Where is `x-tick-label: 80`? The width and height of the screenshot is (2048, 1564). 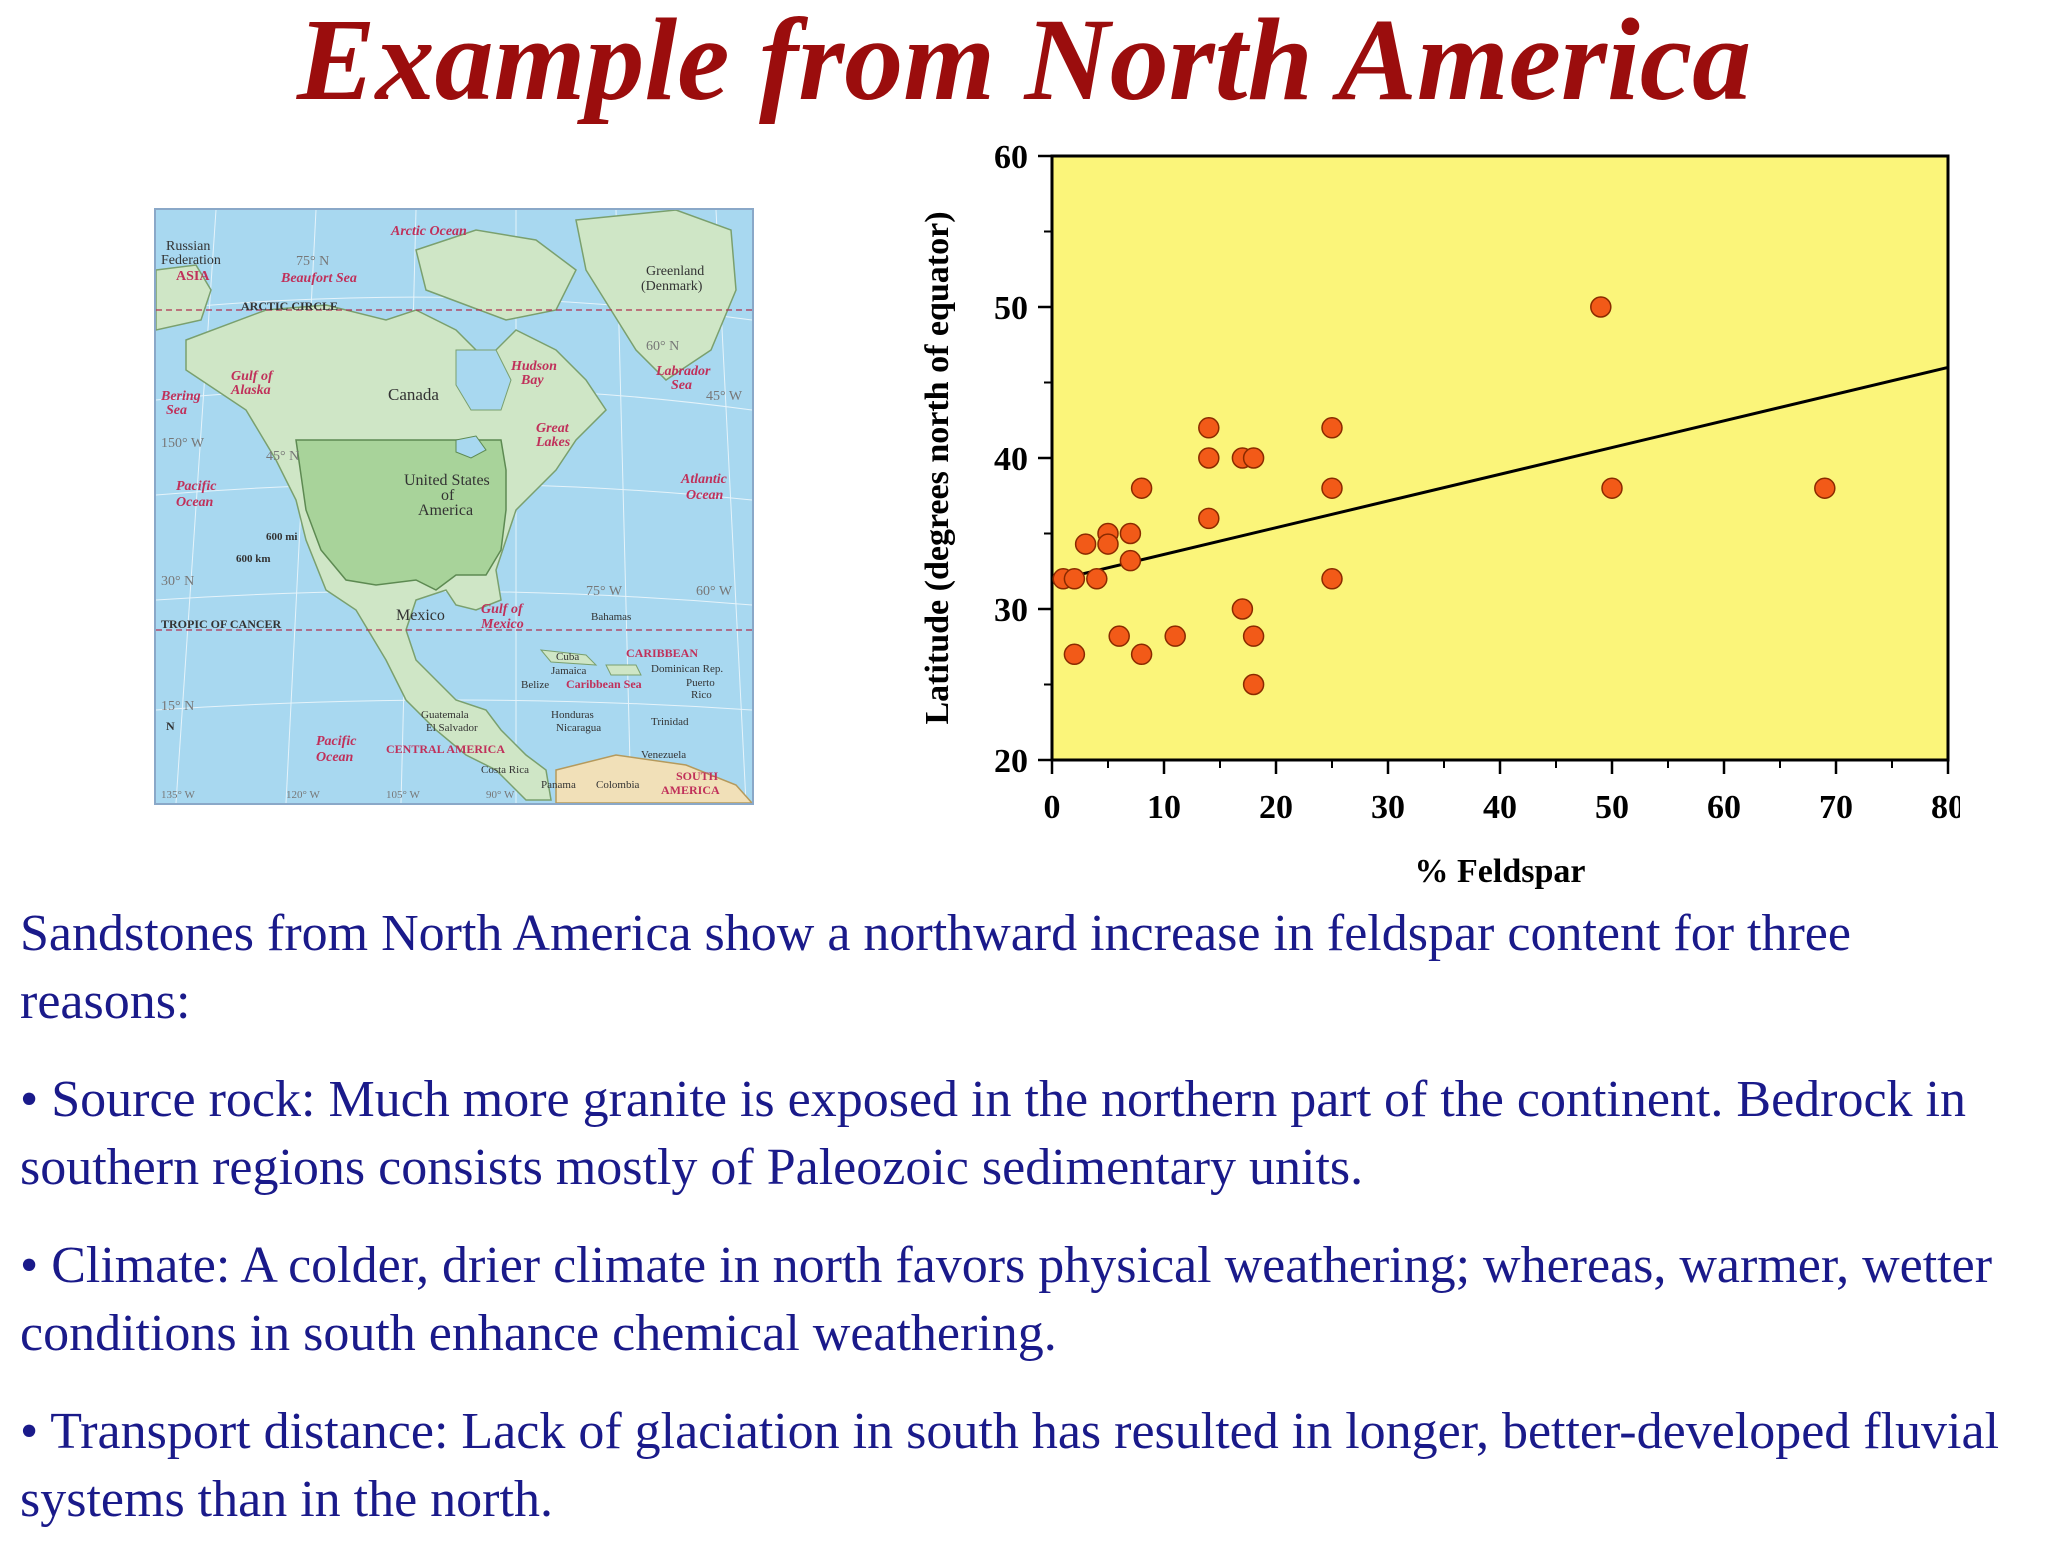 x-tick-label: 80 is located at coordinates (1945, 807).